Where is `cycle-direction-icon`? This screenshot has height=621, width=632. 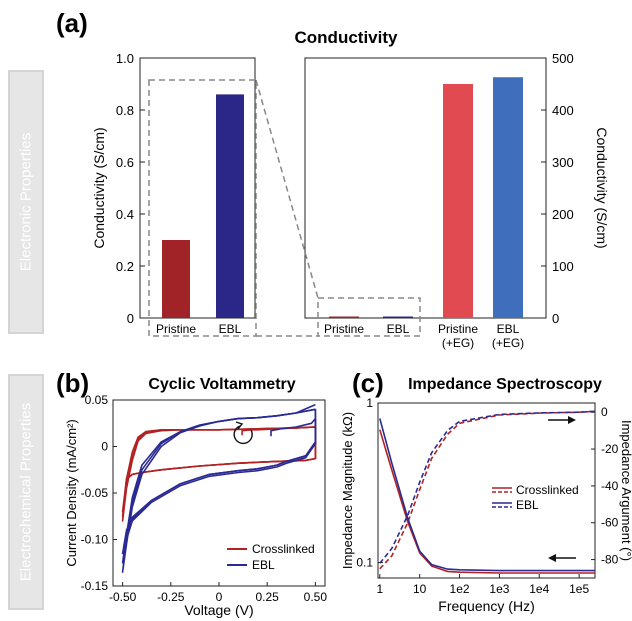
cycle-direction-icon is located at coordinates (243, 435).